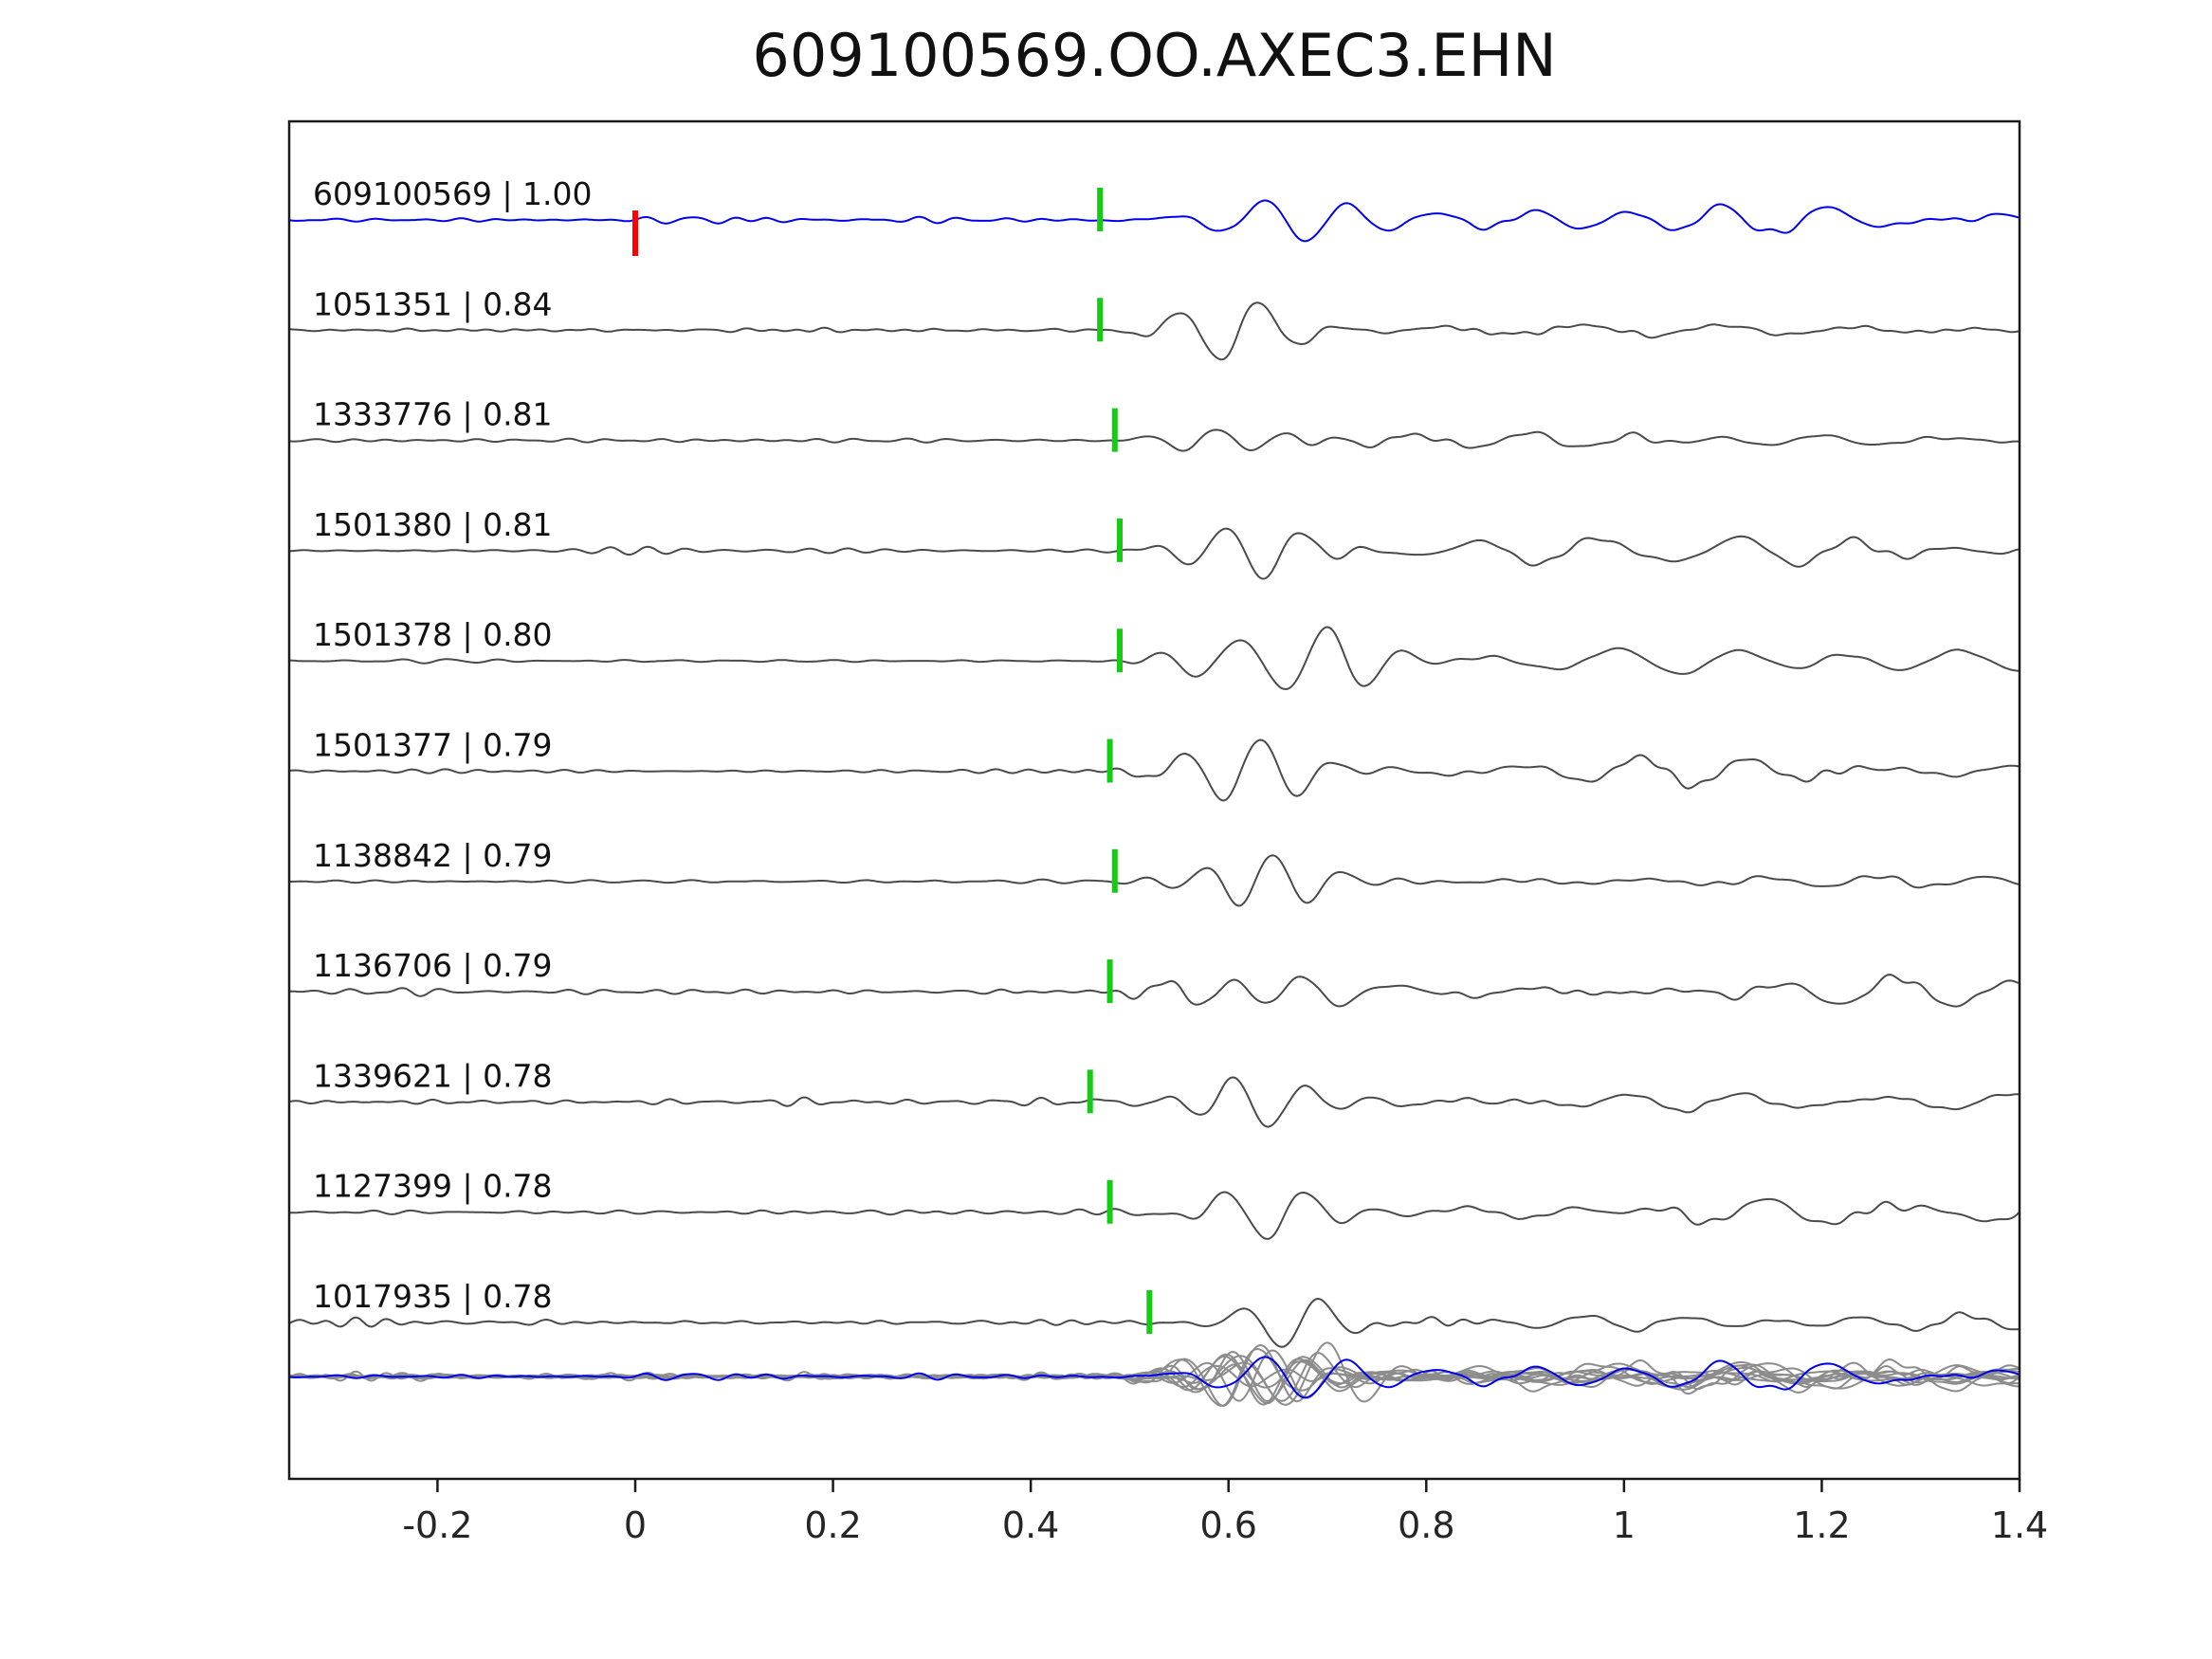 The width and height of the screenshot is (2212, 1659). I want to click on trace-label: 1051351 | 0.84, so click(433, 303).